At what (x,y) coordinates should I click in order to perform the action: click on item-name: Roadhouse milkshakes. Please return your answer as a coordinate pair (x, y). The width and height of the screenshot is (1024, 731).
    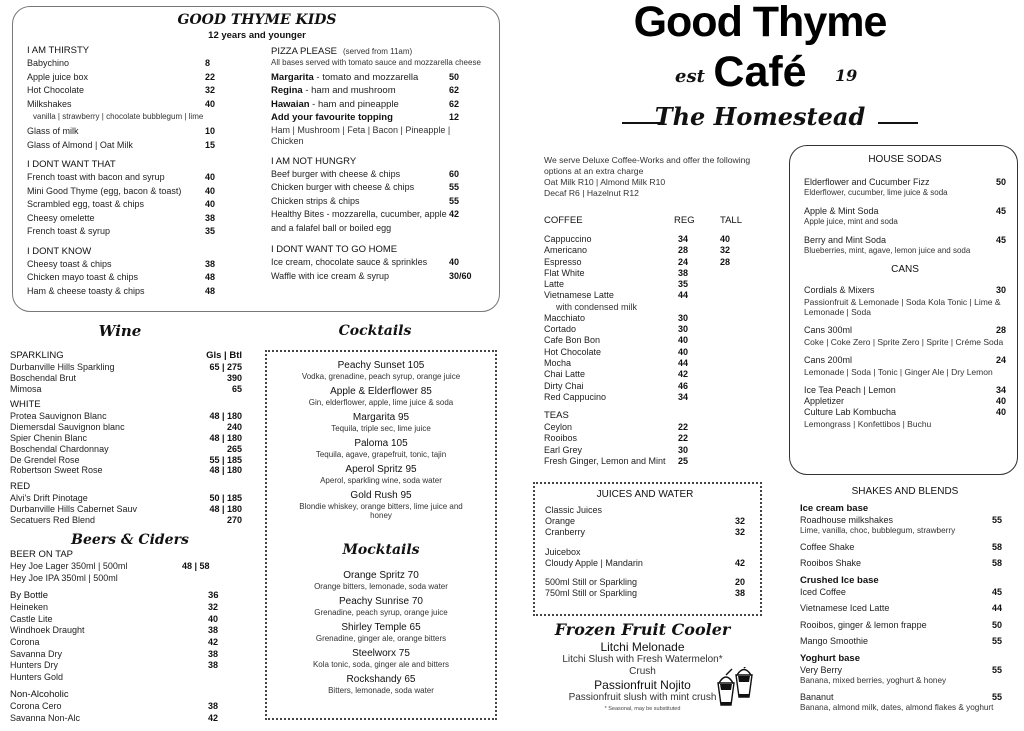
    Looking at the image, I should click on (889, 520).